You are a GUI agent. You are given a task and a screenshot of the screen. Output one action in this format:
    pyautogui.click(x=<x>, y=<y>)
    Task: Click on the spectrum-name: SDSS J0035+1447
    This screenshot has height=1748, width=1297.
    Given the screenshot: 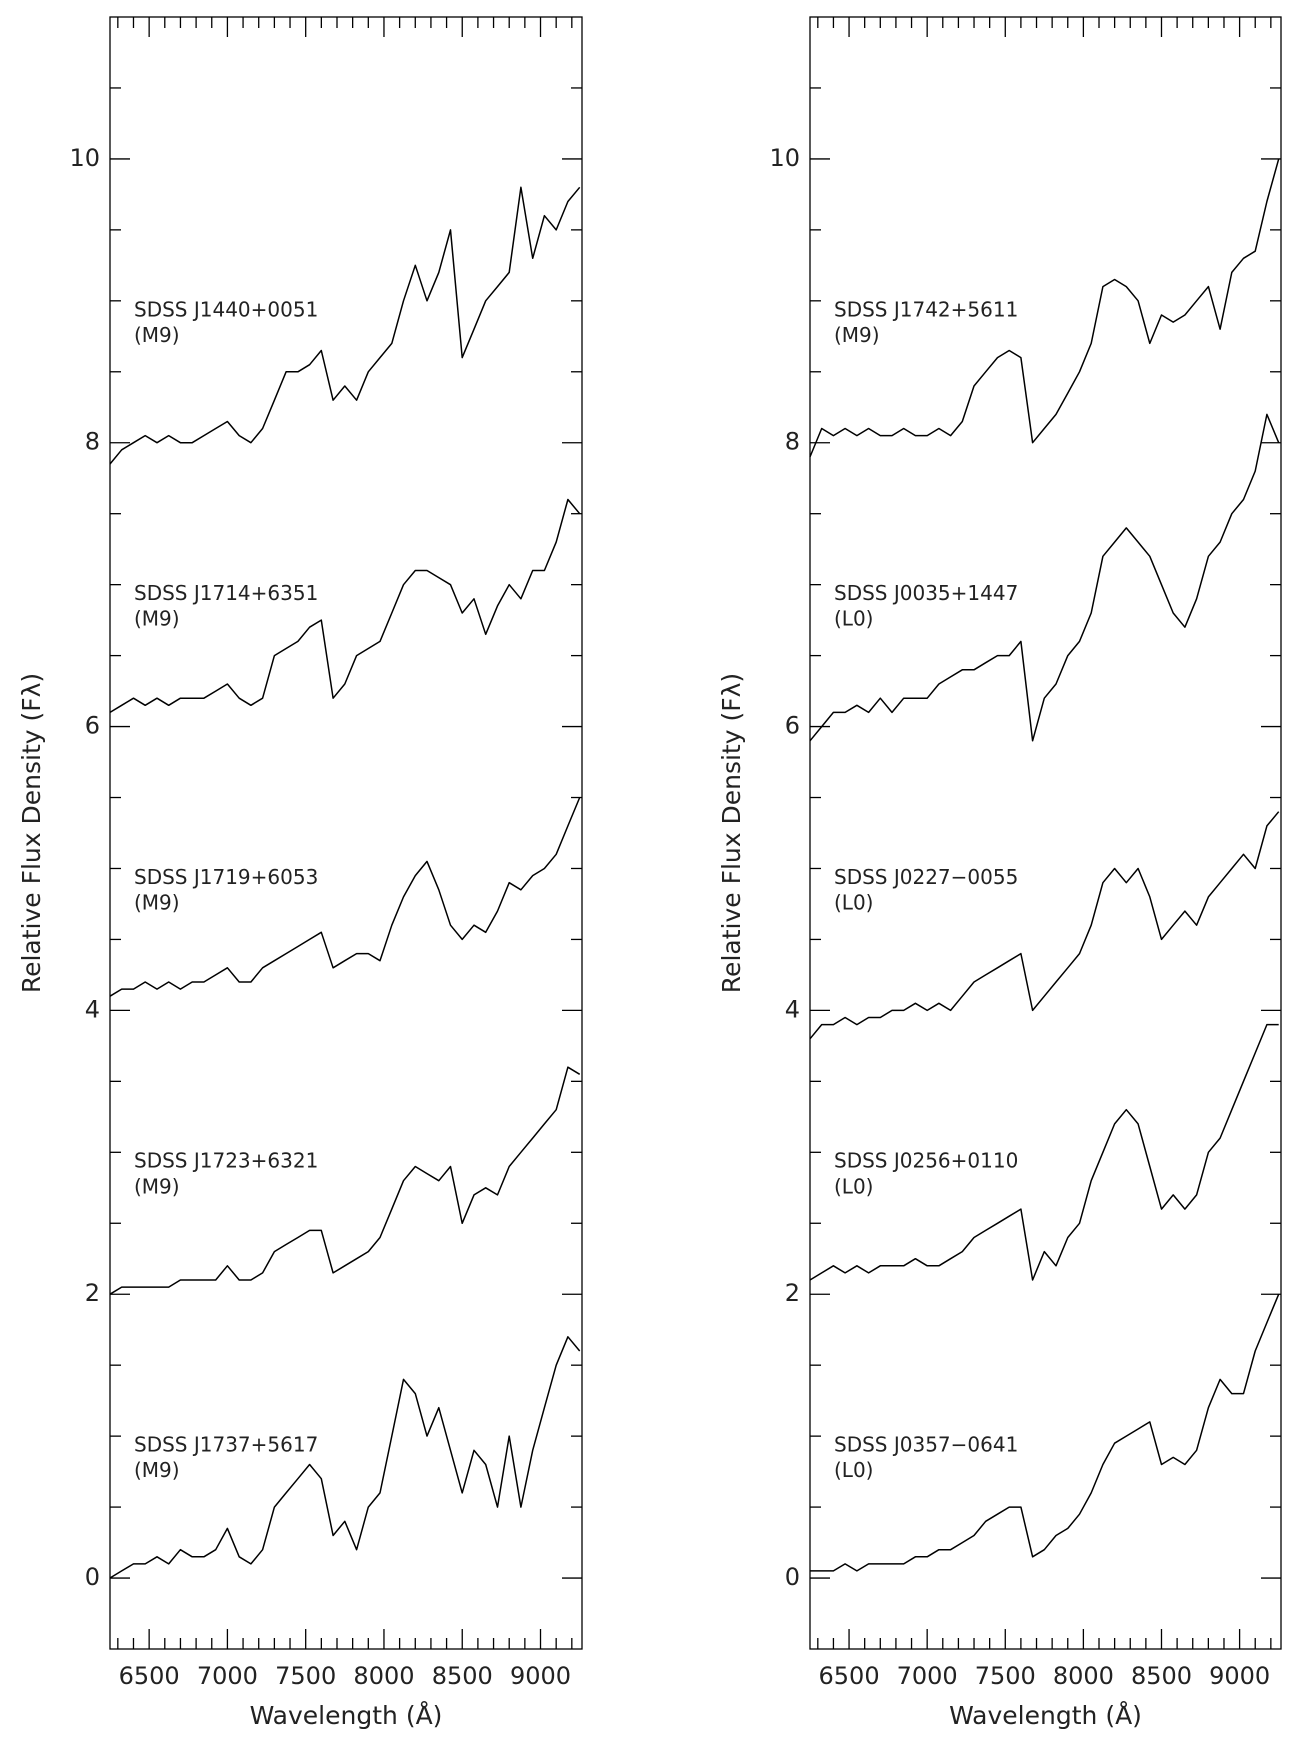 What is the action you would take?
    pyautogui.click(x=926, y=593)
    